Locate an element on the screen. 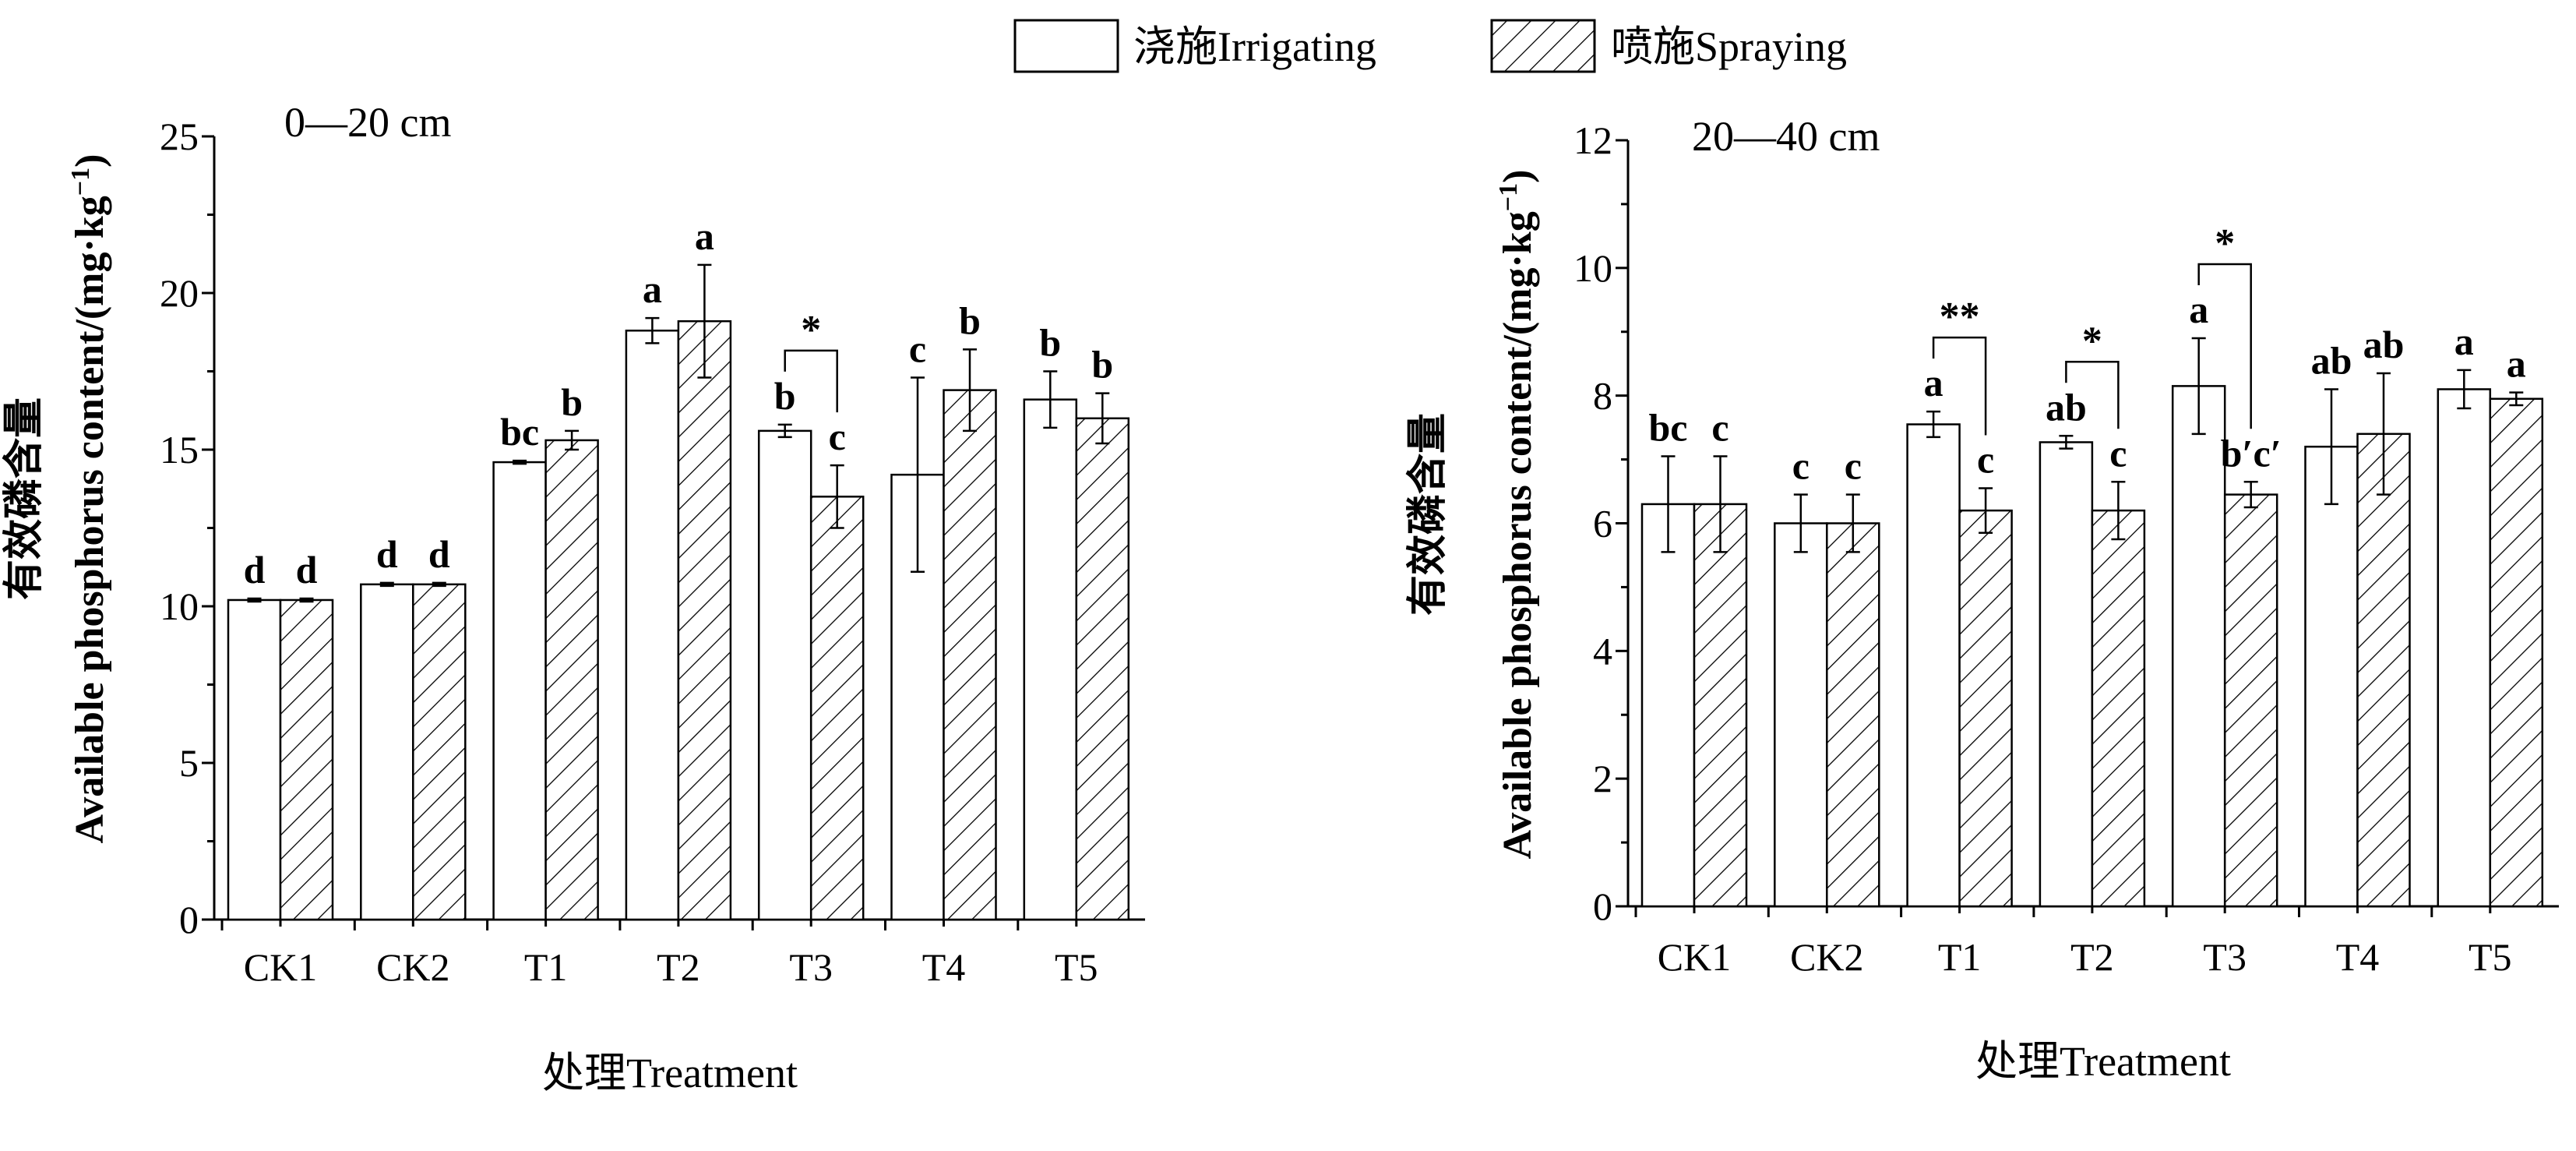 The image size is (2576, 1151). legend-label-spraying: 喷施Spraying is located at coordinates (1729, 46).